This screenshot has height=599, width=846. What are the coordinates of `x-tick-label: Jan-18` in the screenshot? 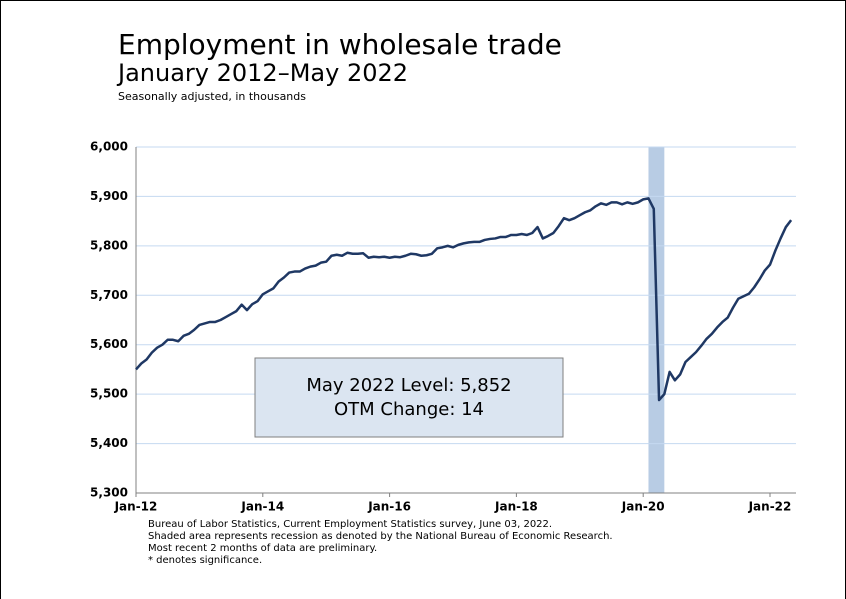 It's located at (516, 507).